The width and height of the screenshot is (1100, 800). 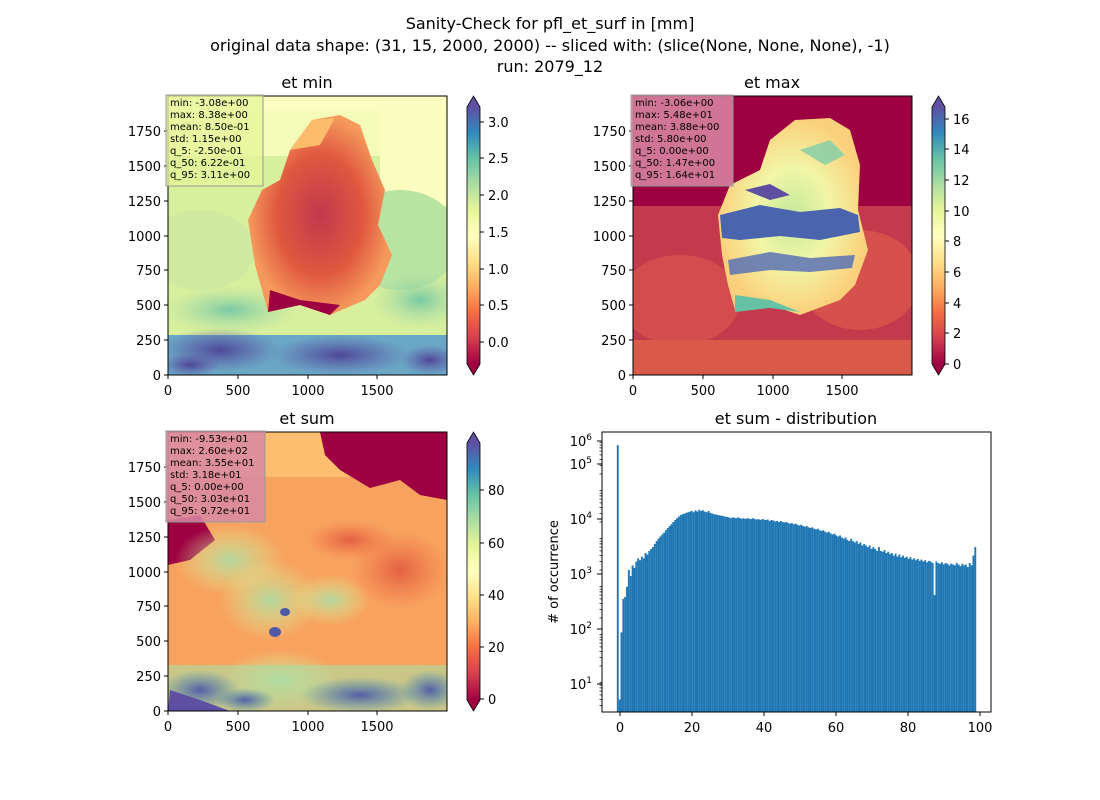 I want to click on stat-line: min: -3.06e+00, so click(x=674, y=103).